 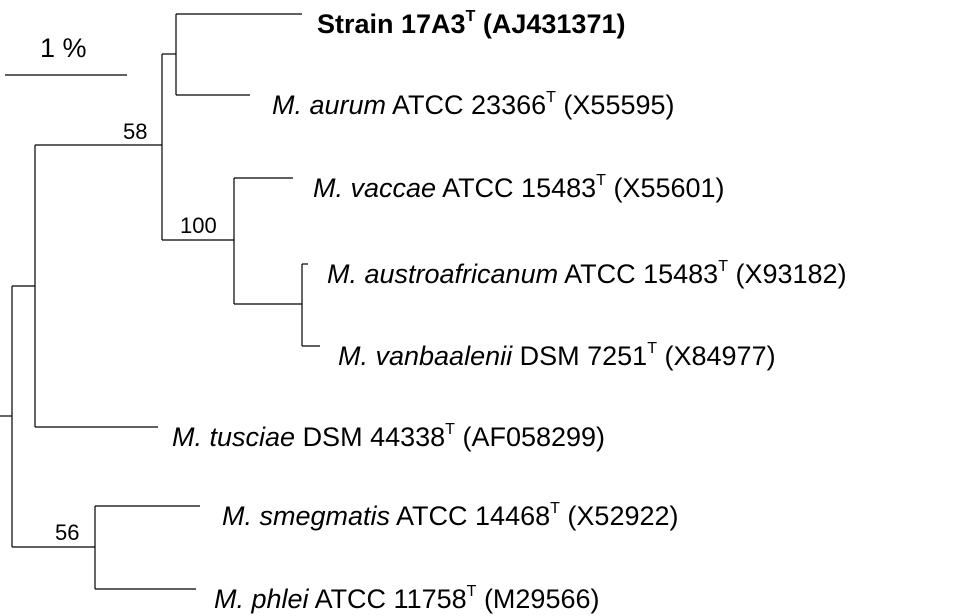 I want to click on bootstrap-100: 100, so click(x=198, y=225).